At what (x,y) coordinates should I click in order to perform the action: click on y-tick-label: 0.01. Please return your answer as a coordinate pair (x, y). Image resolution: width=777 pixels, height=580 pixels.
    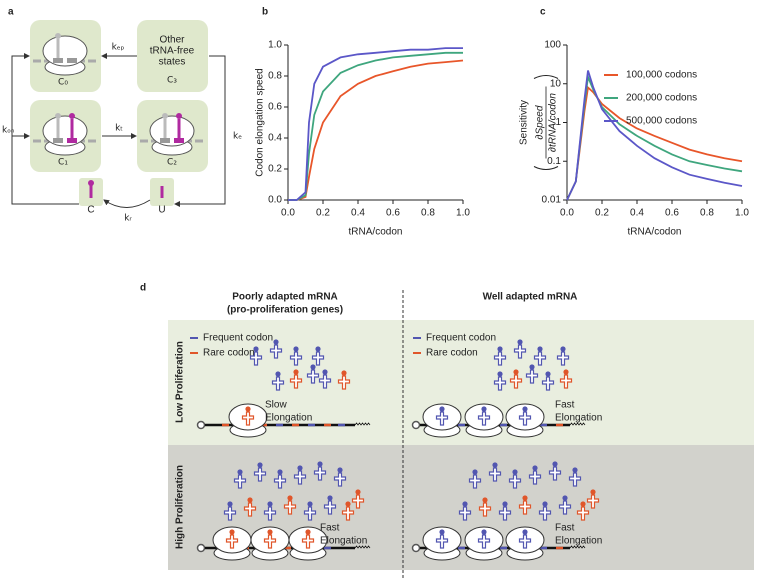
    Looking at the image, I should click on (552, 200).